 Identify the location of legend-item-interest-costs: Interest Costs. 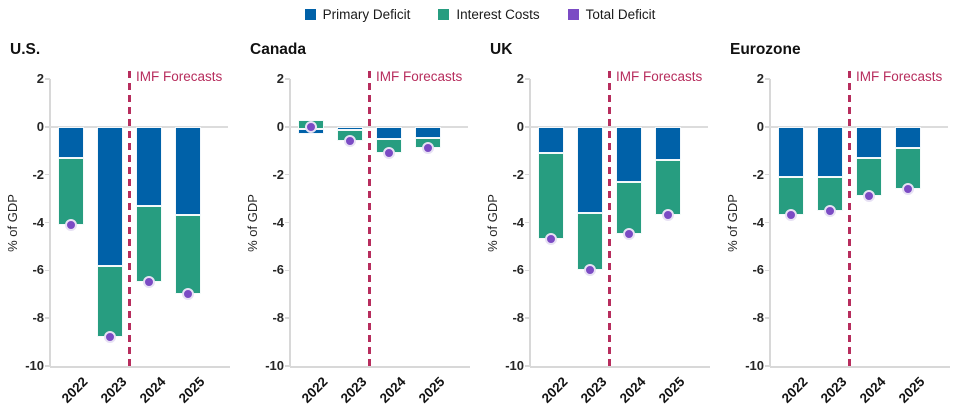
(489, 14).